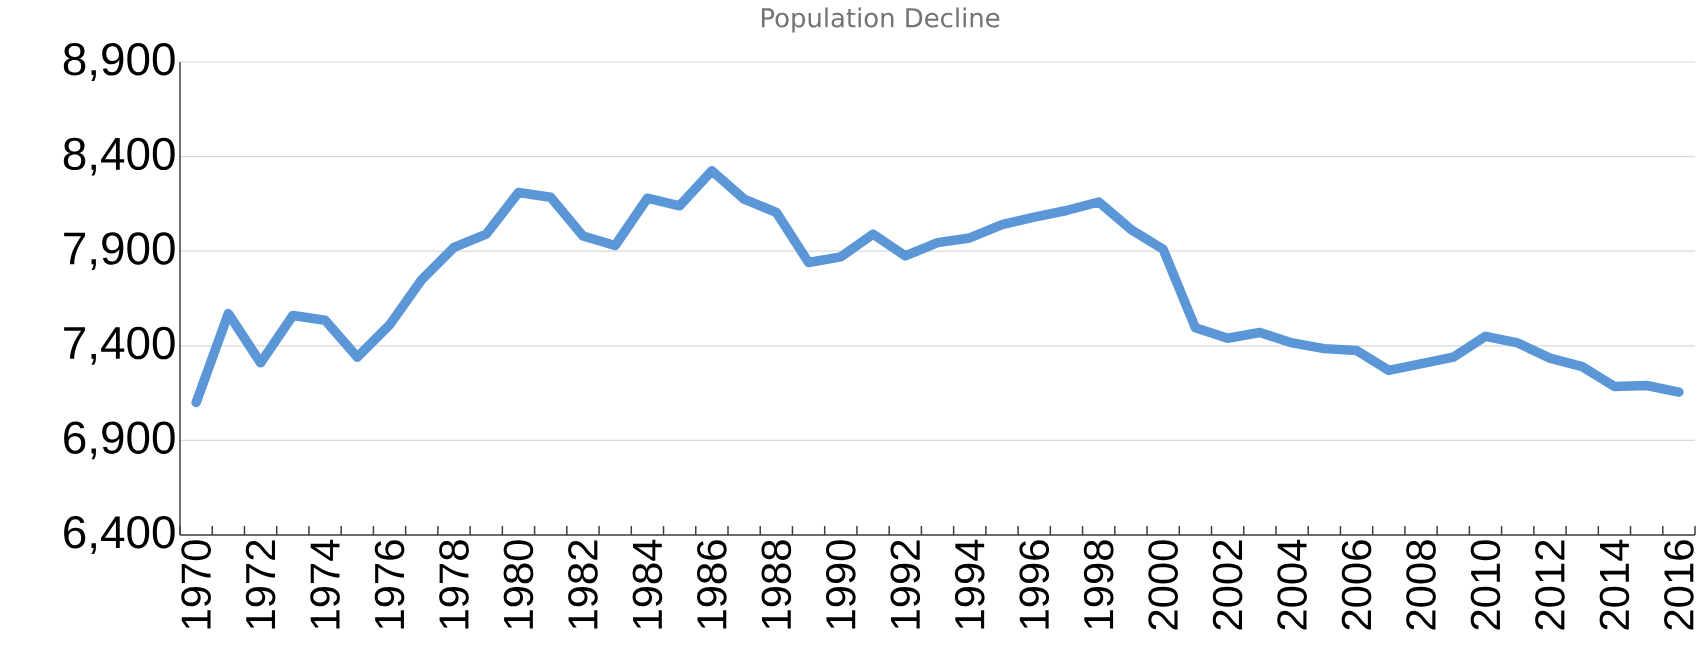 The height and width of the screenshot is (668, 1702). What do you see at coordinates (325, 584) in the screenshot?
I see `x-tick-label: 1974` at bounding box center [325, 584].